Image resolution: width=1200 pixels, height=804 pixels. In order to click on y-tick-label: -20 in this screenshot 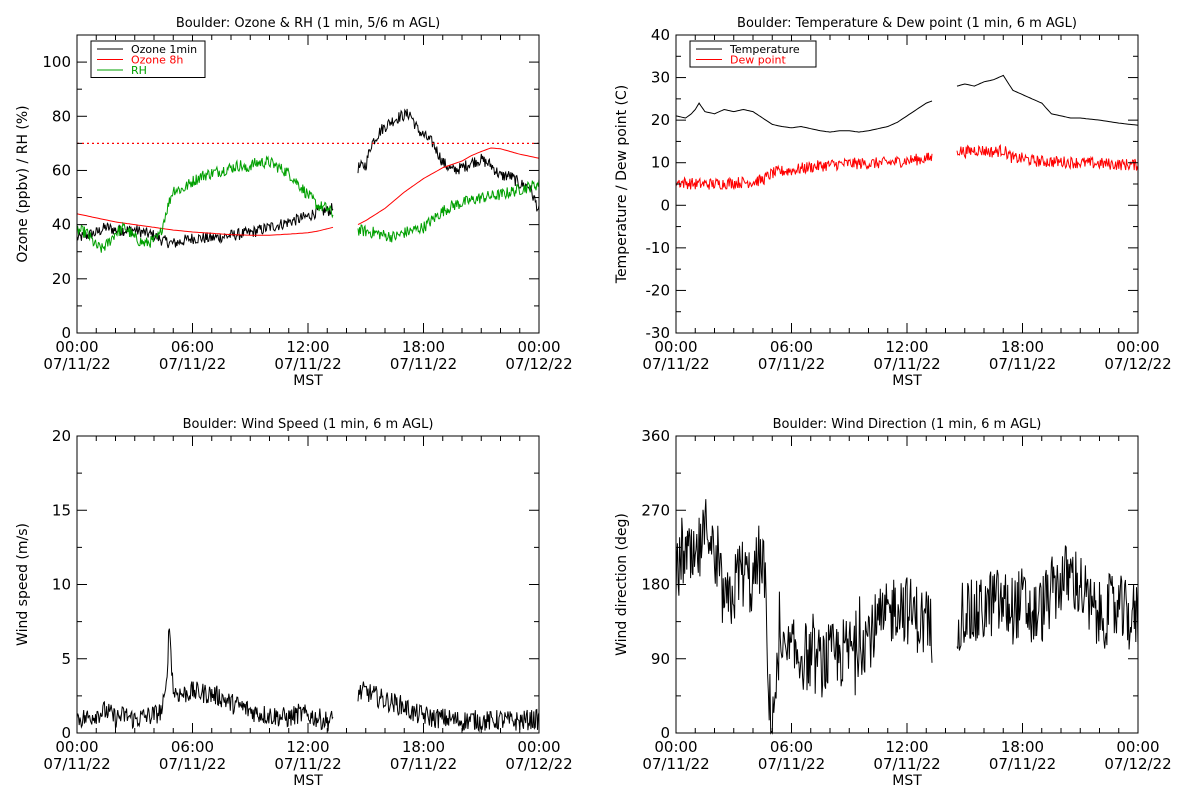, I will do `click(658, 290)`.